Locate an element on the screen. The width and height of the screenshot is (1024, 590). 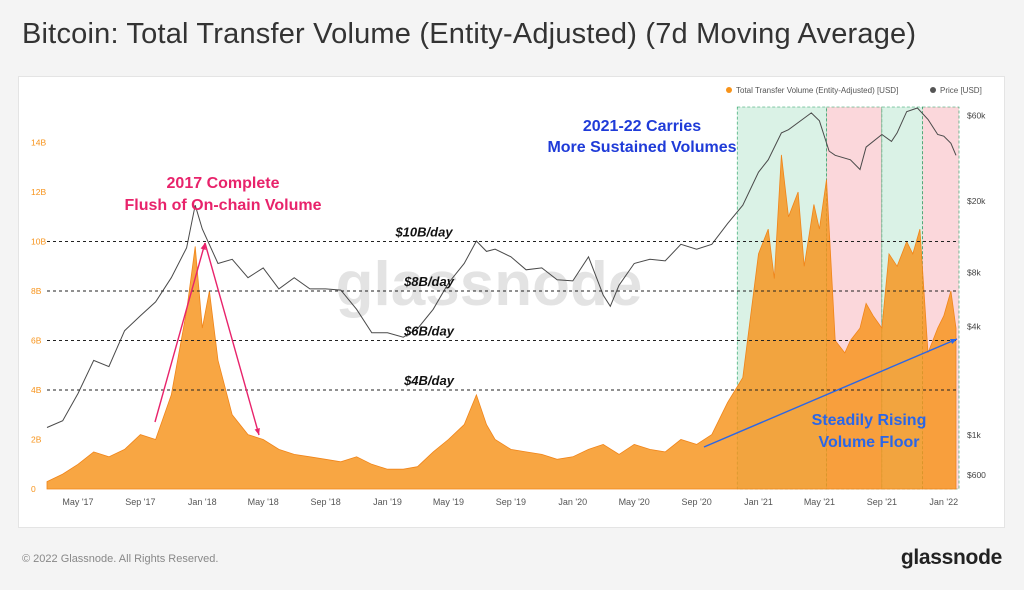
x-tick-label-10: Sep '20 is located at coordinates (696, 502).